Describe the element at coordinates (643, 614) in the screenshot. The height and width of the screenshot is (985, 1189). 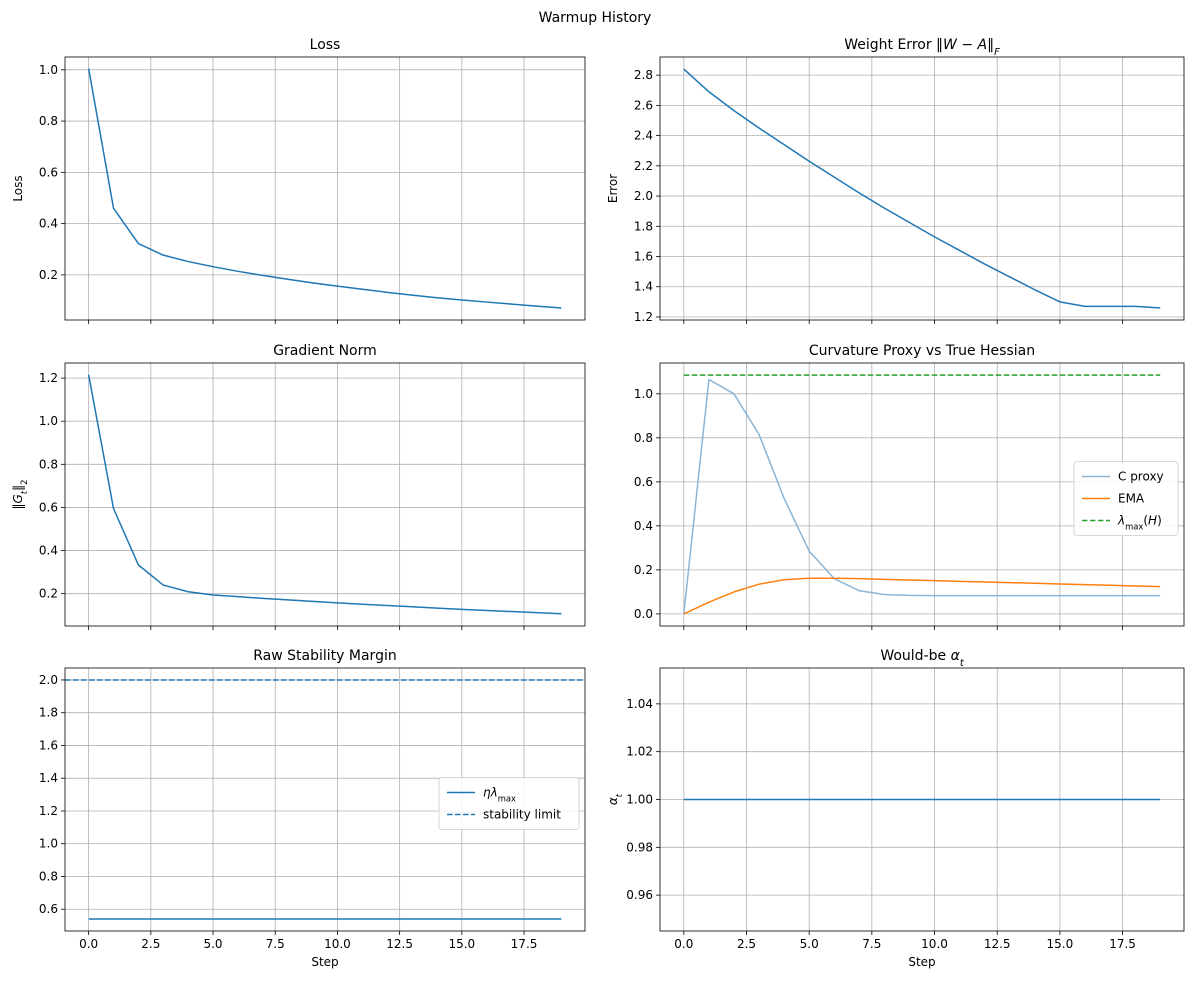
I see `y-tick-label: 0.0` at that location.